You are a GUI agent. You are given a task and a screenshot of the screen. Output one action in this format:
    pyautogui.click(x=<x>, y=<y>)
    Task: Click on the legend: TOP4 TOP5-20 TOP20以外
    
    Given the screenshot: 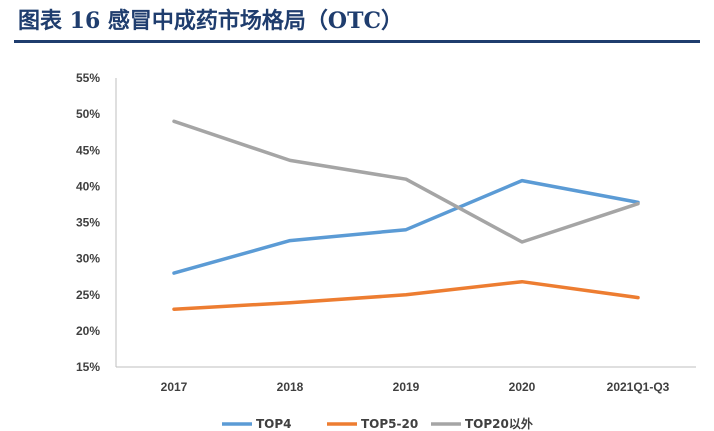 What is the action you would take?
    pyautogui.click(x=377, y=423)
    